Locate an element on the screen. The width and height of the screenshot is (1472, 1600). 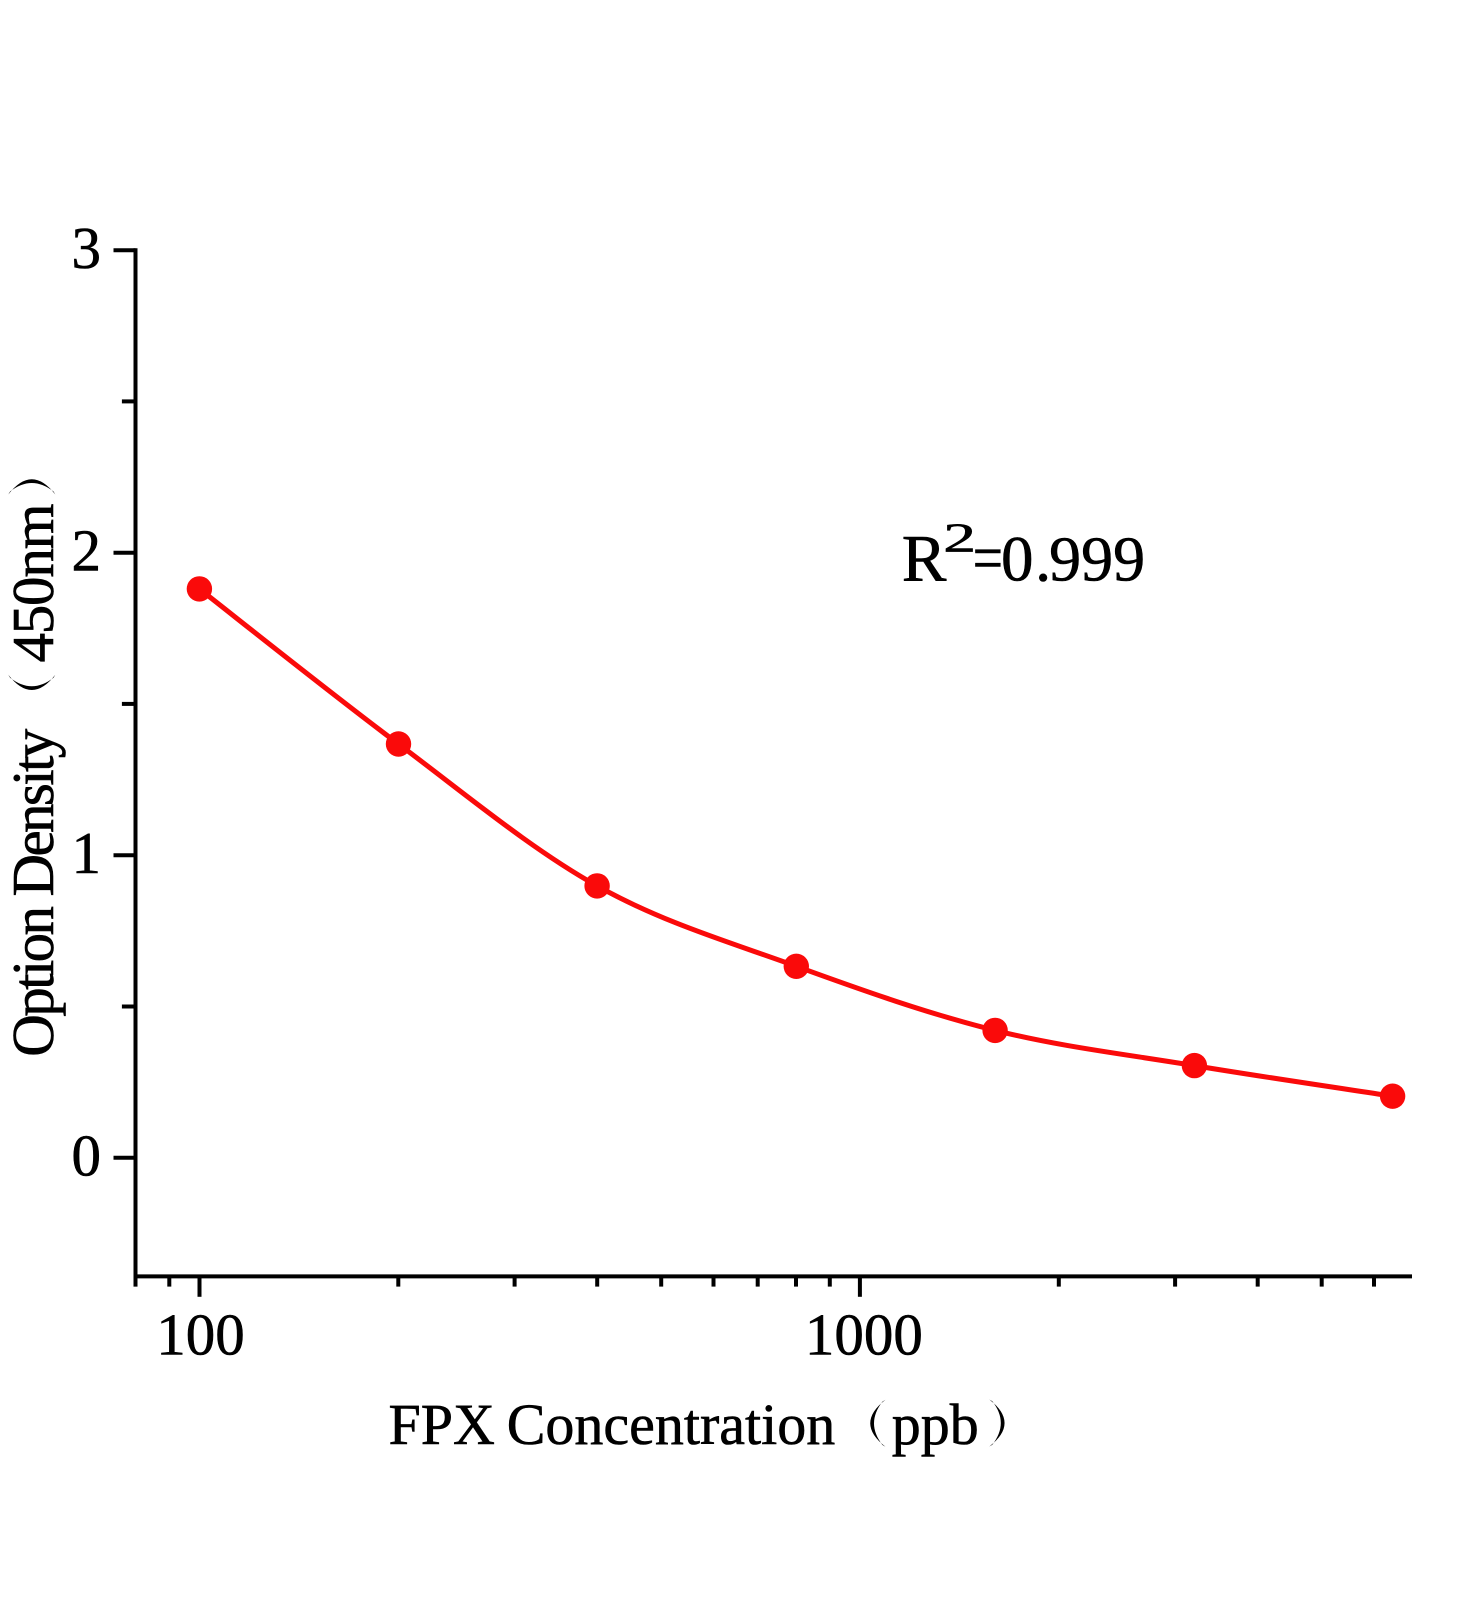
svg-text: FPX is located at coordinates (442, 1424).